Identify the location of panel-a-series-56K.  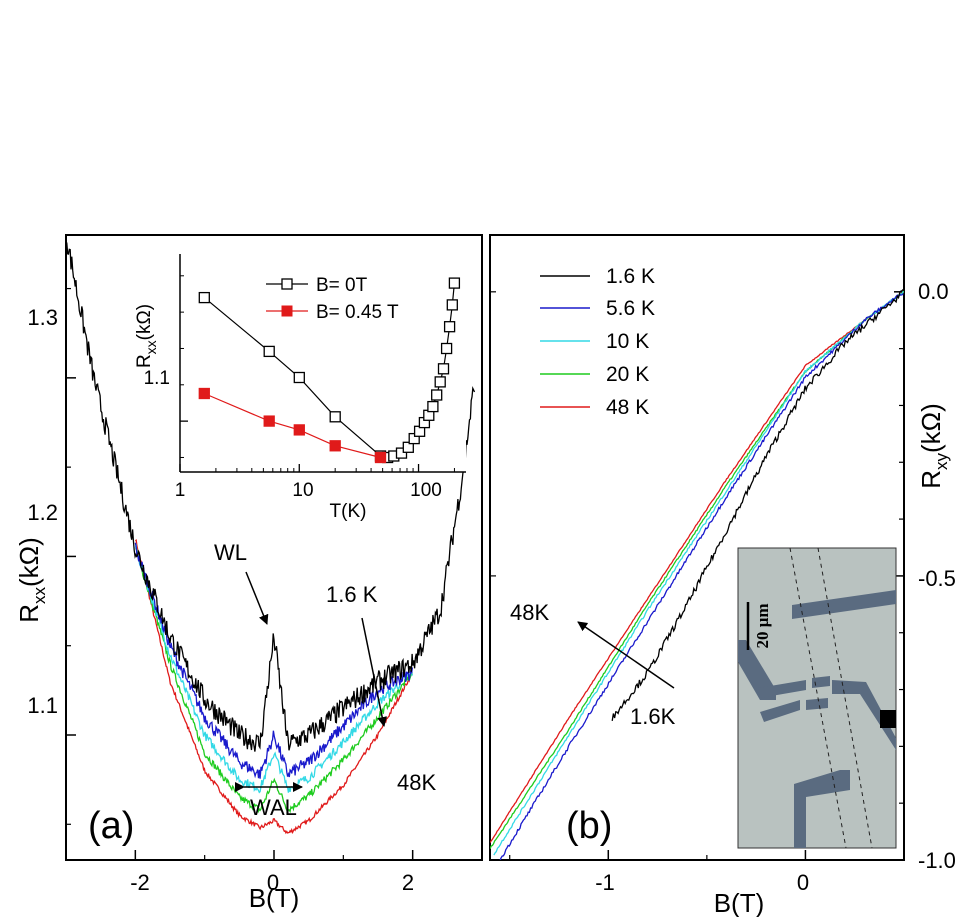
(274, 660).